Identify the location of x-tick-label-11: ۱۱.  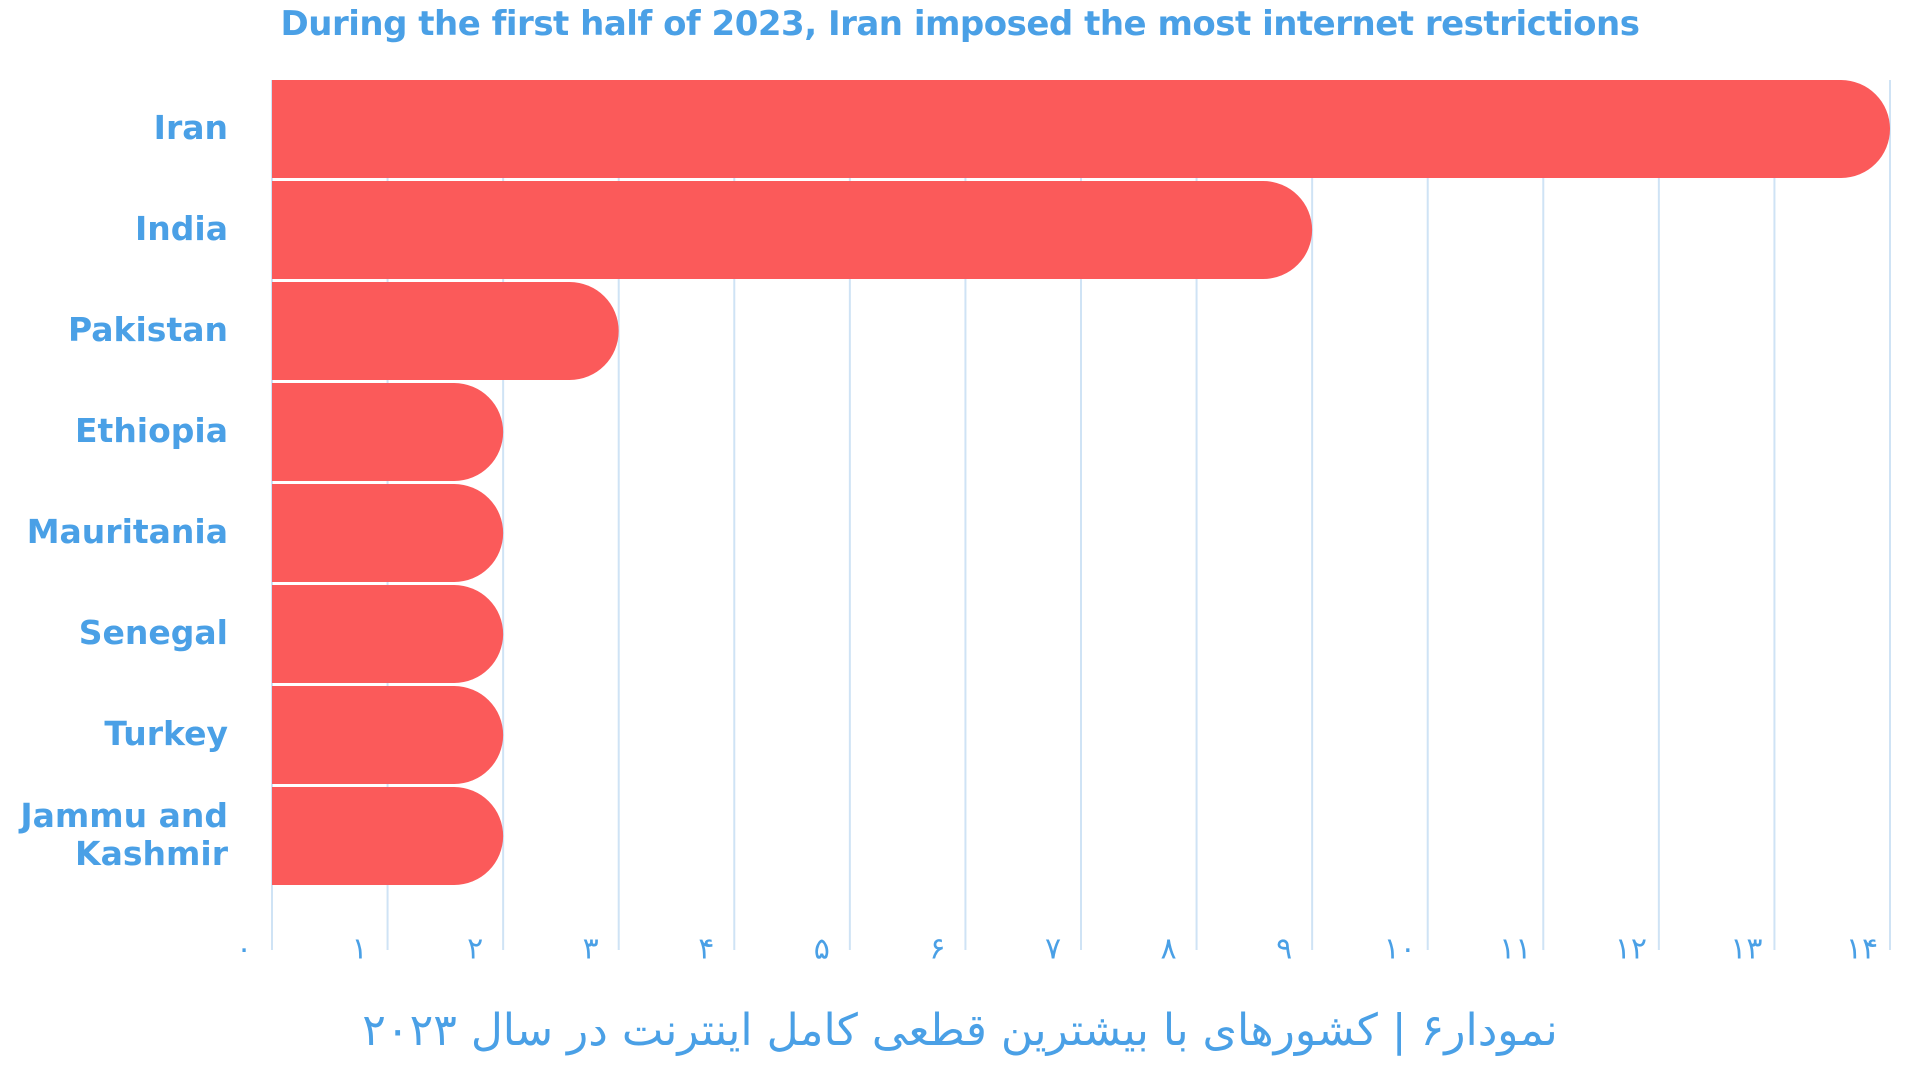
(1515, 949).